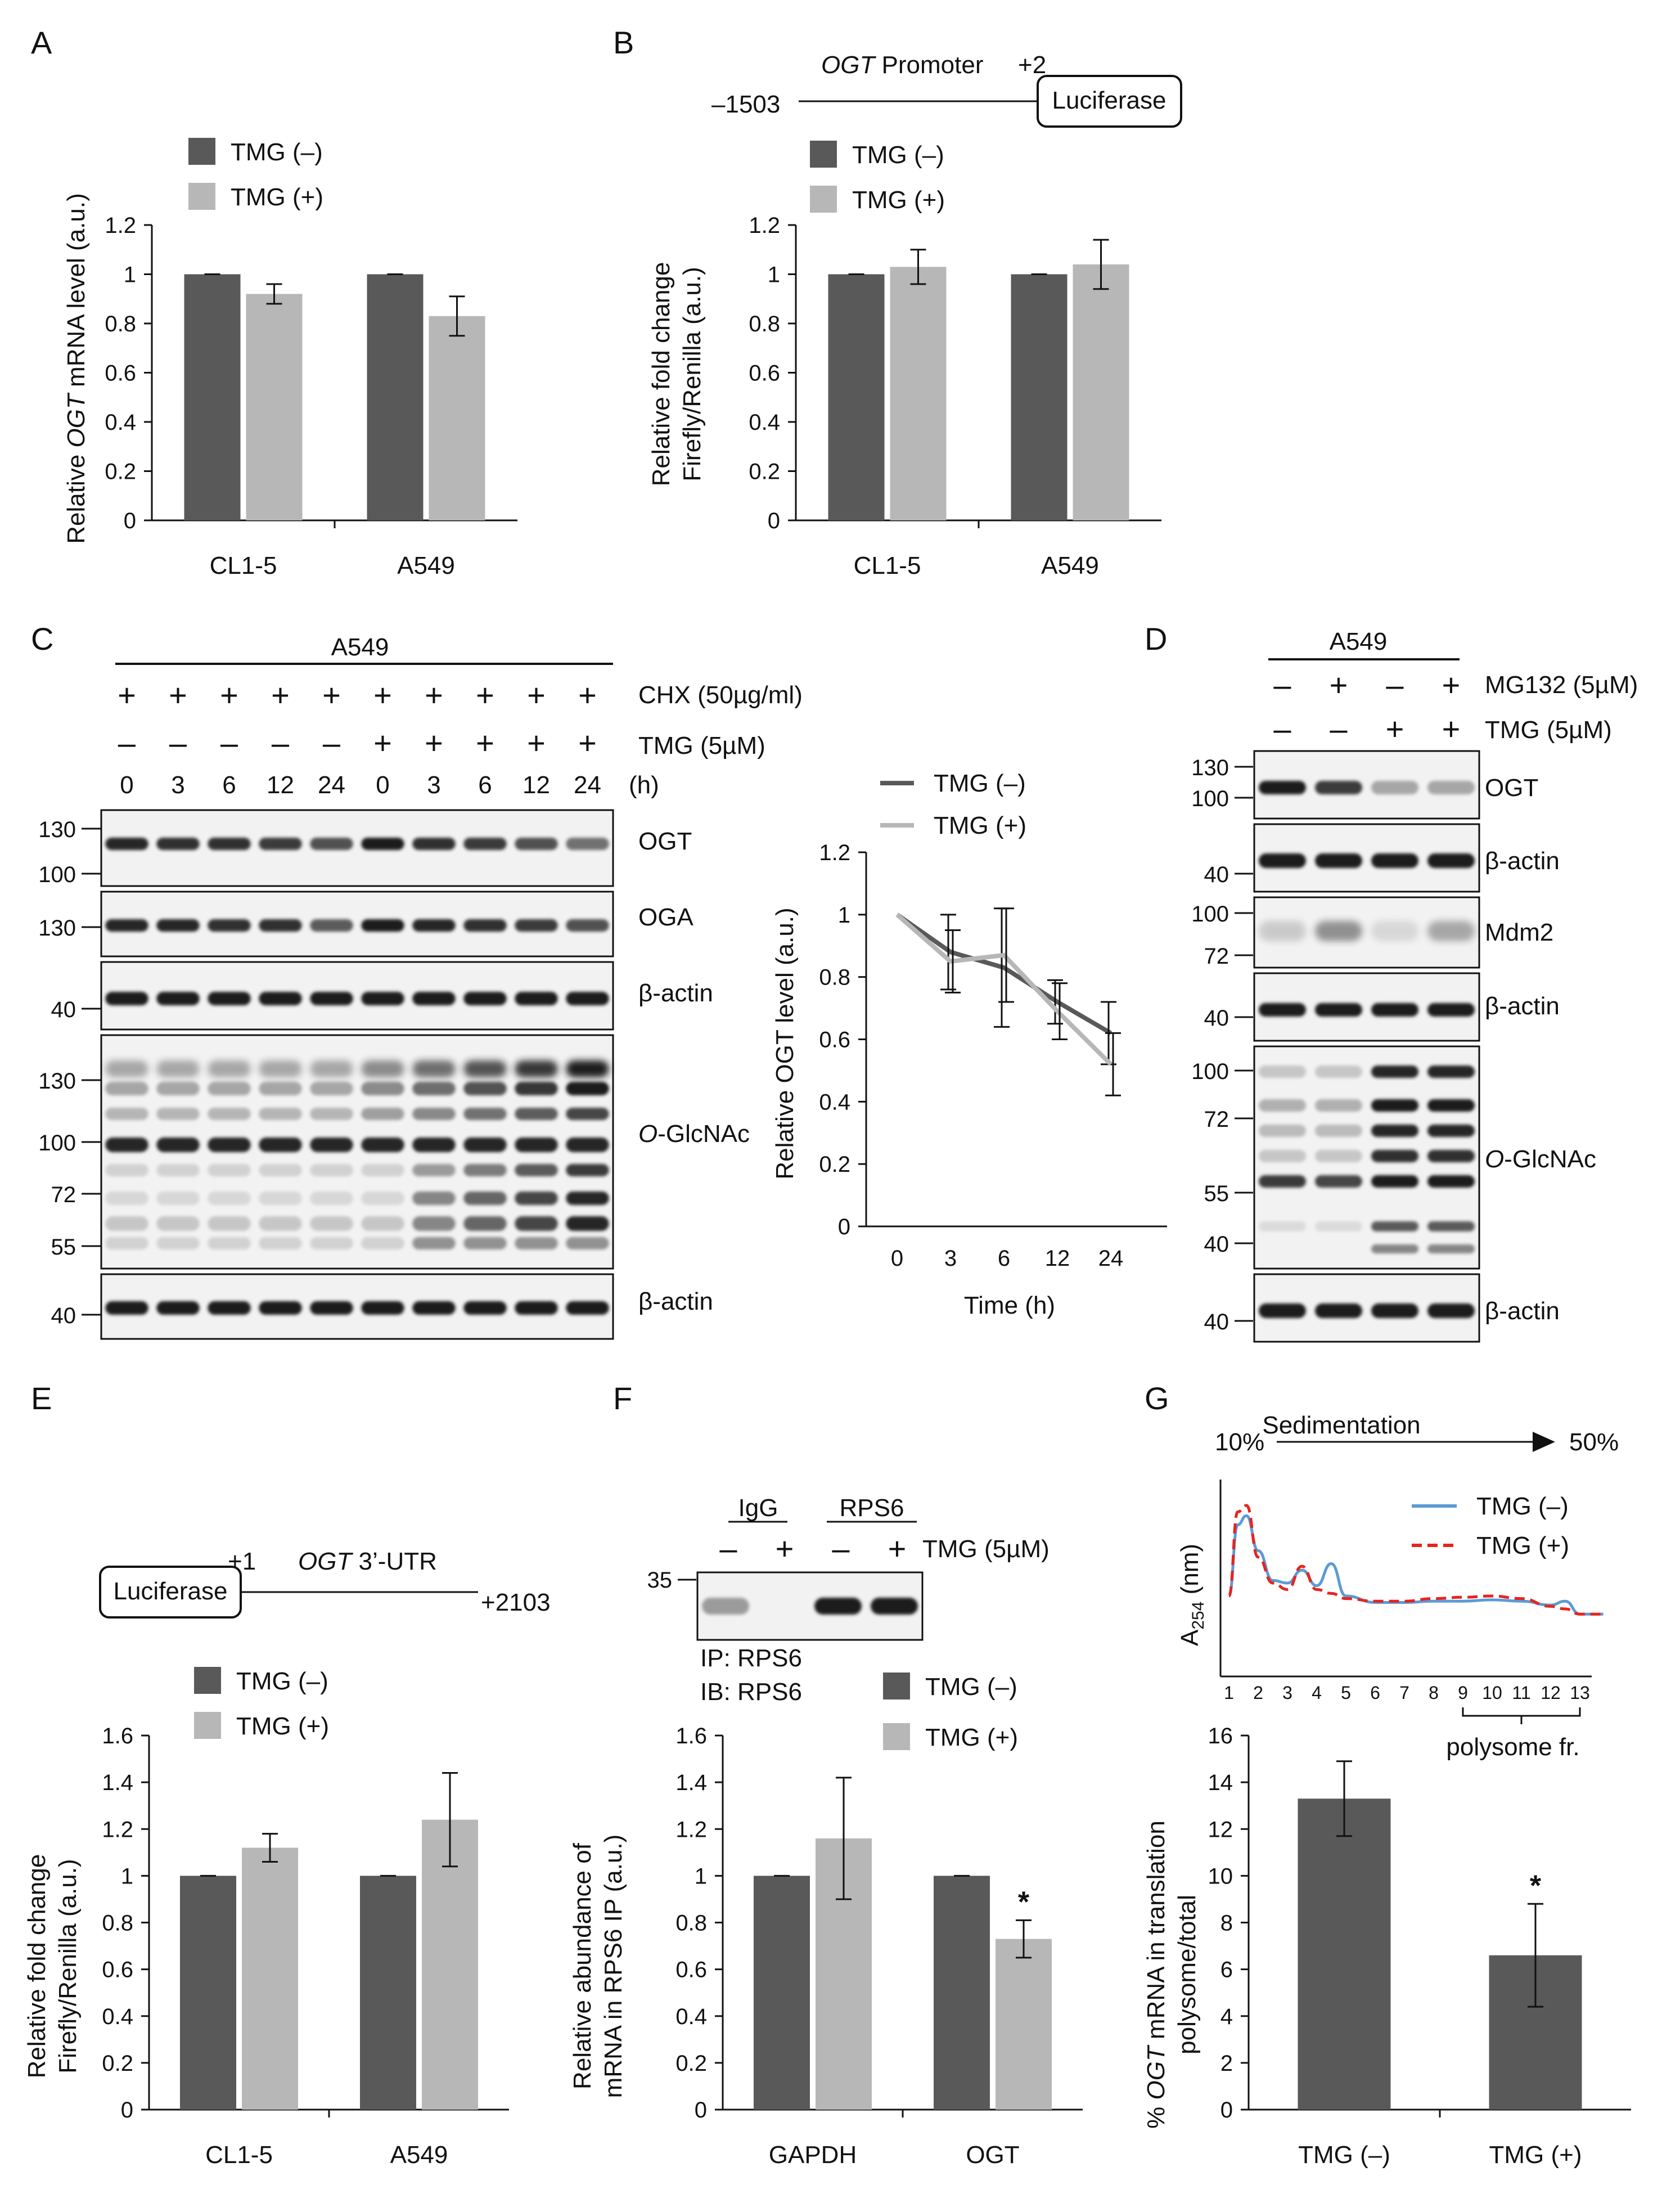  What do you see at coordinates (774, 275) in the screenshot?
I see `y-tick-label: 1` at bounding box center [774, 275].